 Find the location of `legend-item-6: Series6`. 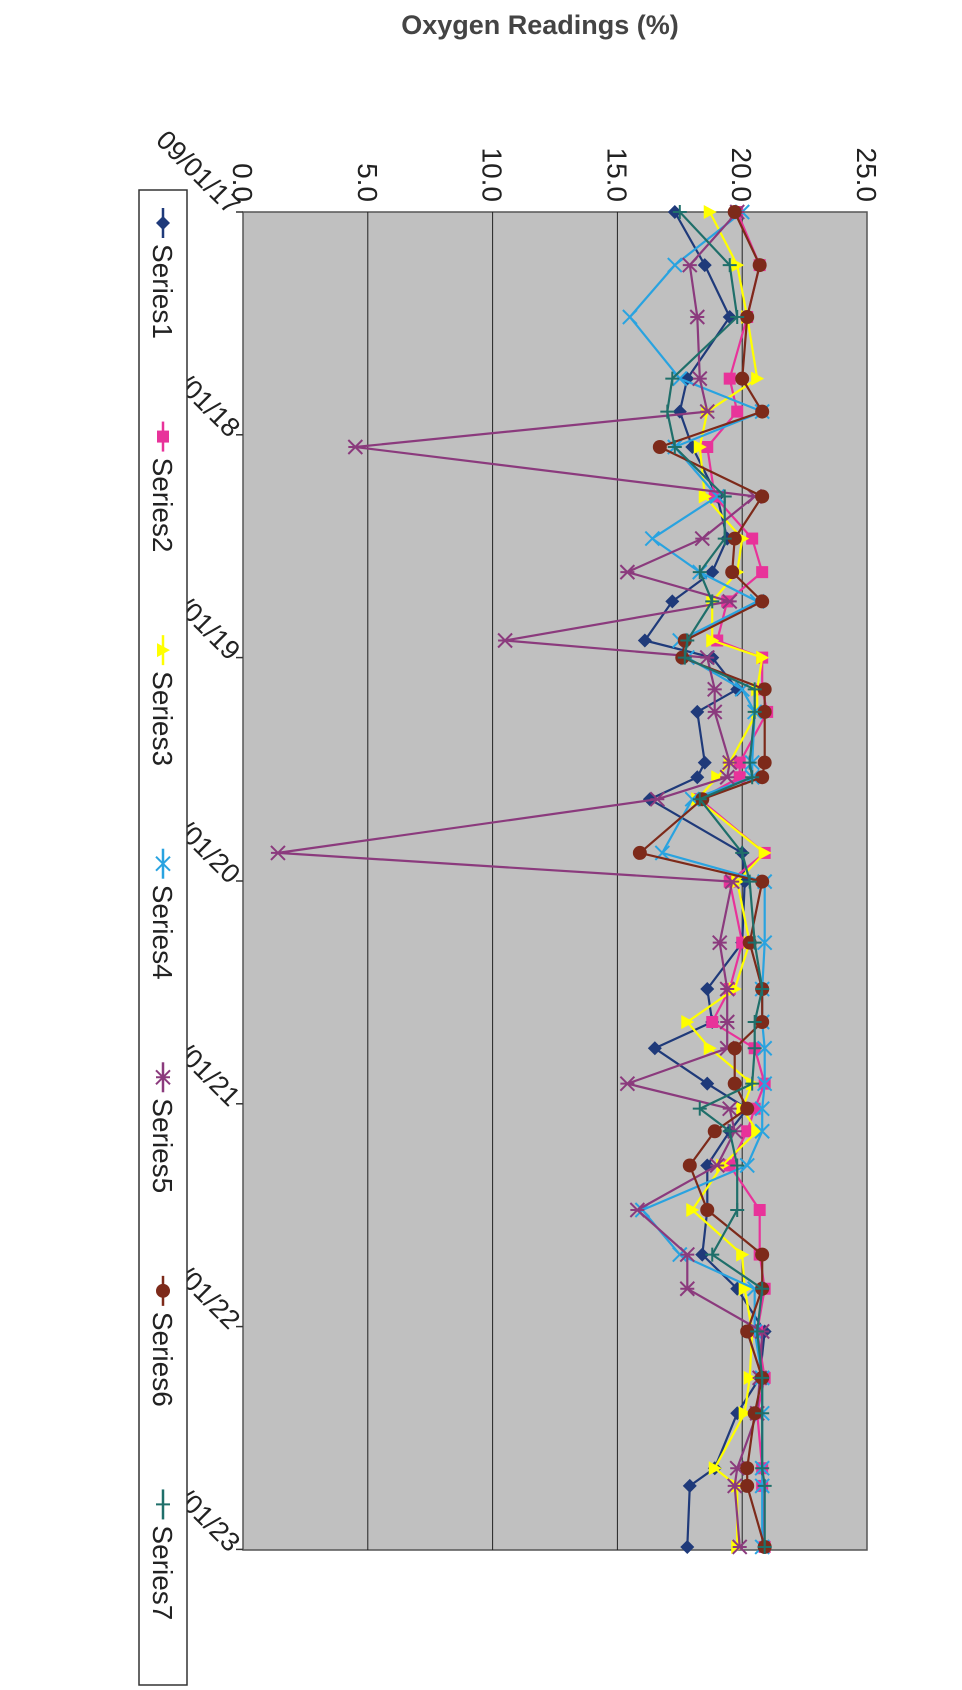

legend-item-6: Series6 is located at coordinates (162, 1341).